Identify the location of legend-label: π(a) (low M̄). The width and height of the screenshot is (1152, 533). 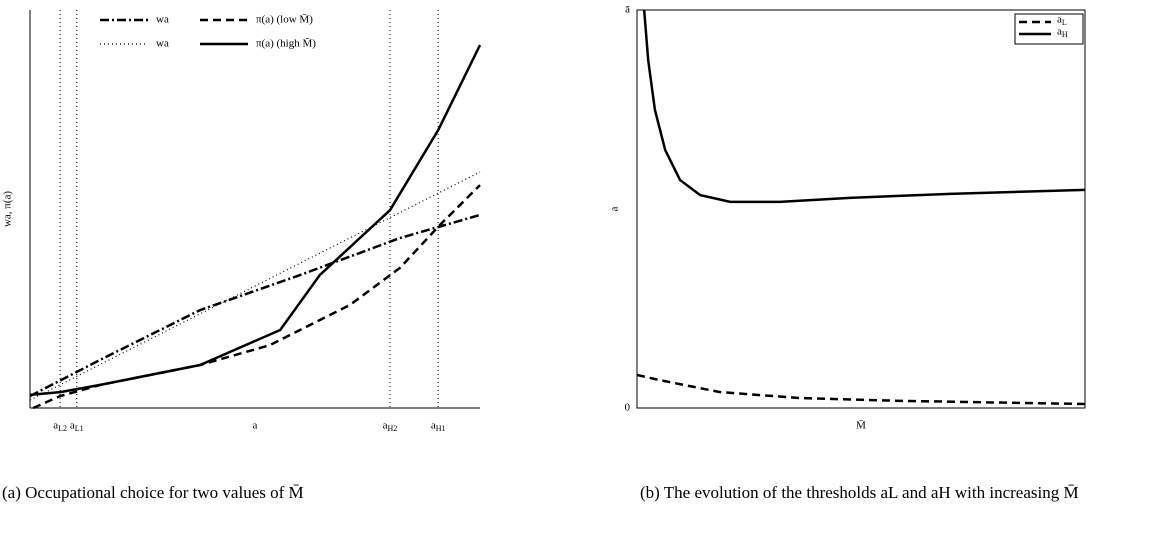
(284, 20).